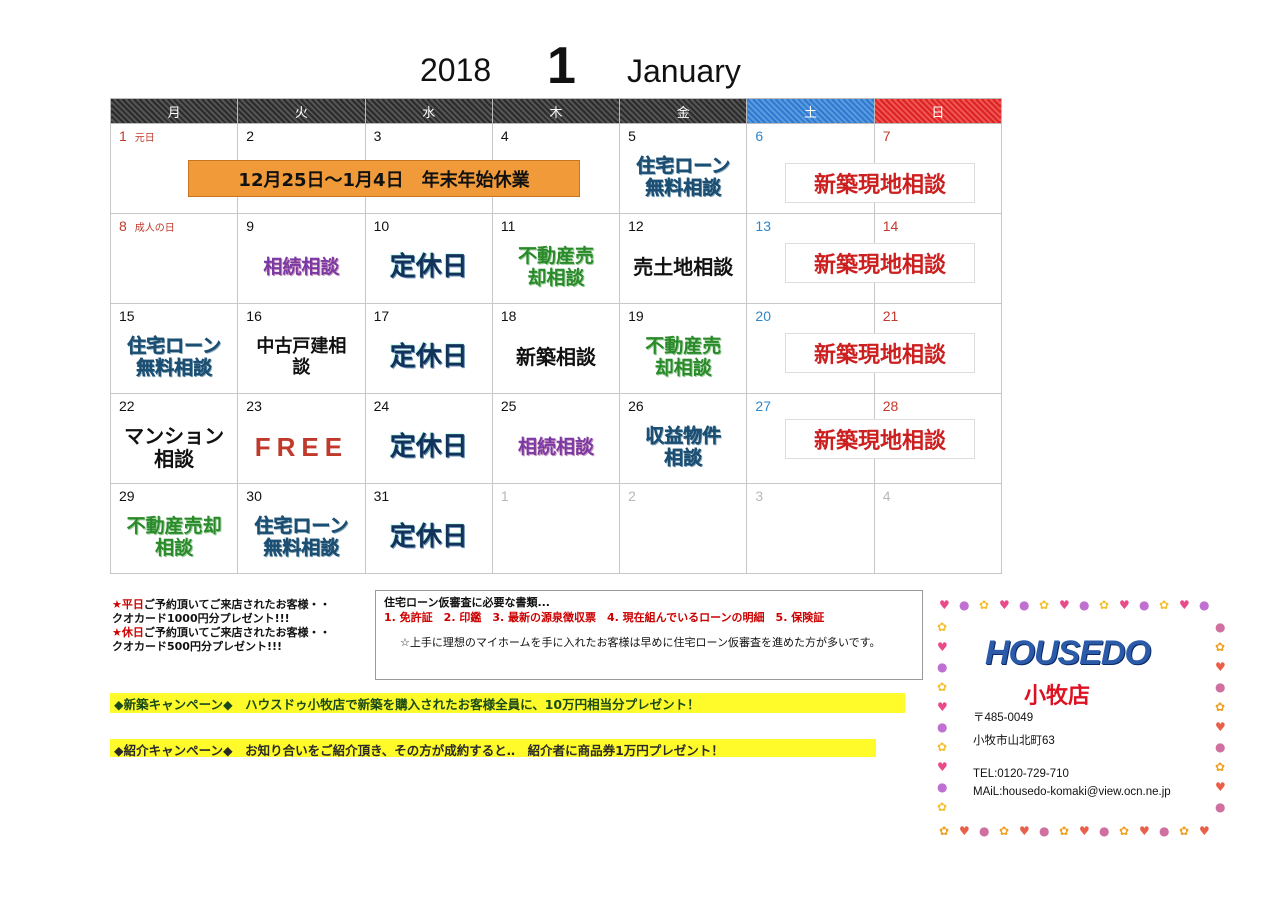 Image resolution: width=1280 pixels, height=905 pixels. I want to click on day-number-text: 30, so click(254, 496).